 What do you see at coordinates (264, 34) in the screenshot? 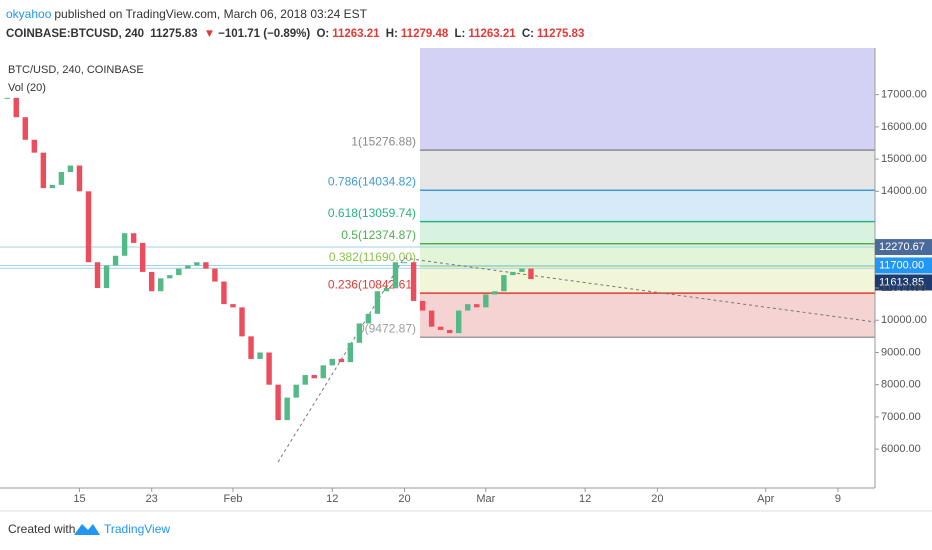
I see `change: −101.71 (−0.89%)` at bounding box center [264, 34].